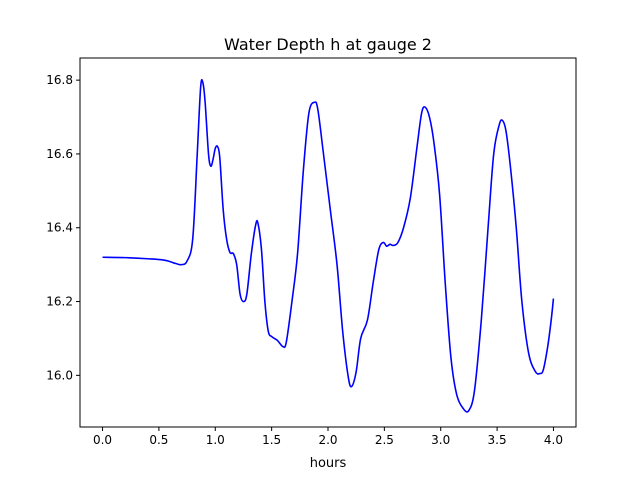 The width and height of the screenshot is (640, 480). Describe the element at coordinates (59, 80) in the screenshot. I see `y-tick-label: 16.8` at that location.